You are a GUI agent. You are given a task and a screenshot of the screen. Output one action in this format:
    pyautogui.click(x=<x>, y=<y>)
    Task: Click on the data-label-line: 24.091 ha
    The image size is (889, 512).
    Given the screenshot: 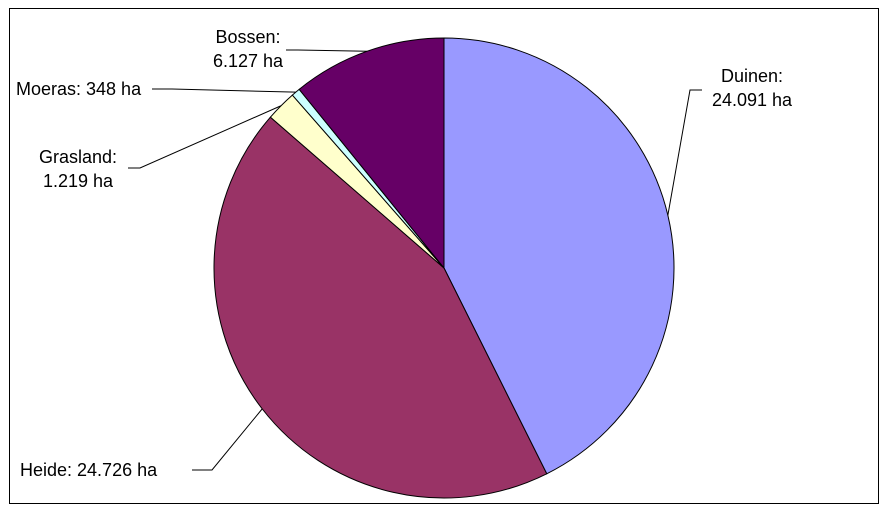 What is the action you would take?
    pyautogui.click(x=752, y=100)
    